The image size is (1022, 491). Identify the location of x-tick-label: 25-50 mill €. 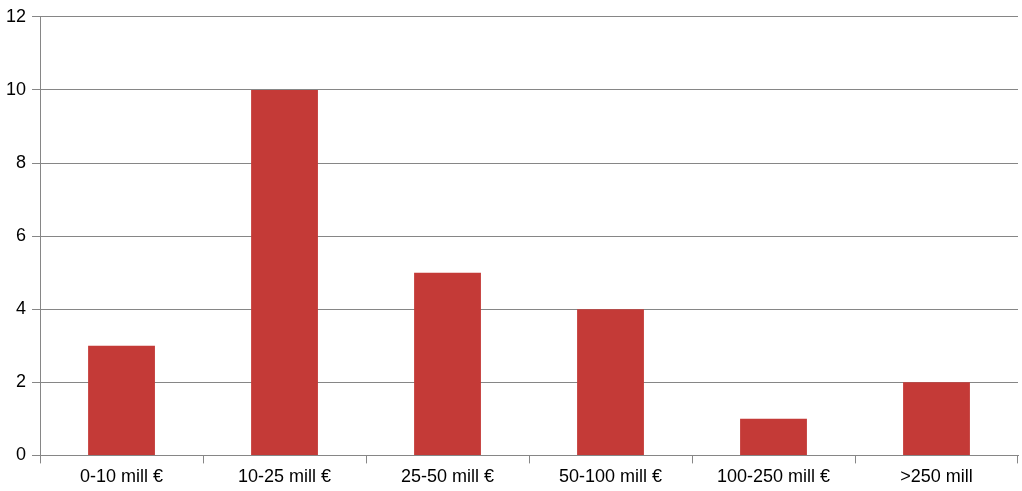
(447, 476).